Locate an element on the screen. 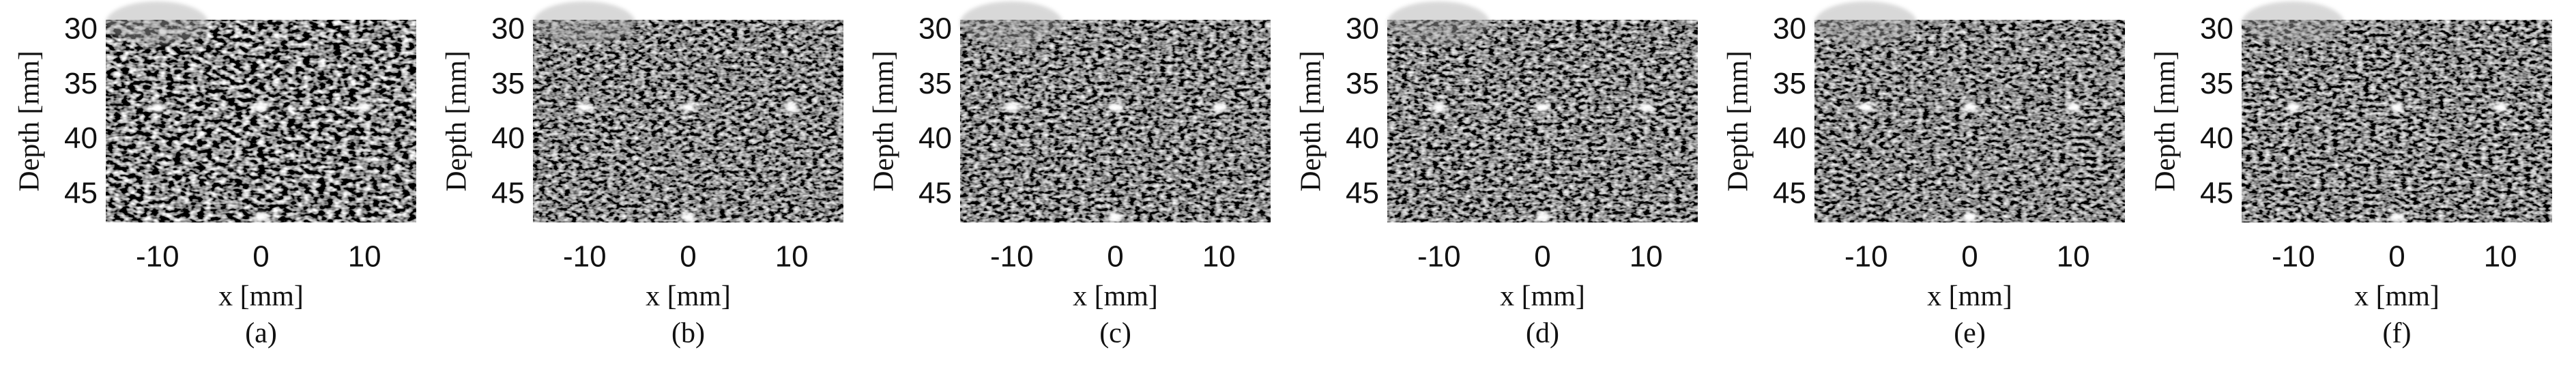  panel-caption: (e) is located at coordinates (1970, 333).